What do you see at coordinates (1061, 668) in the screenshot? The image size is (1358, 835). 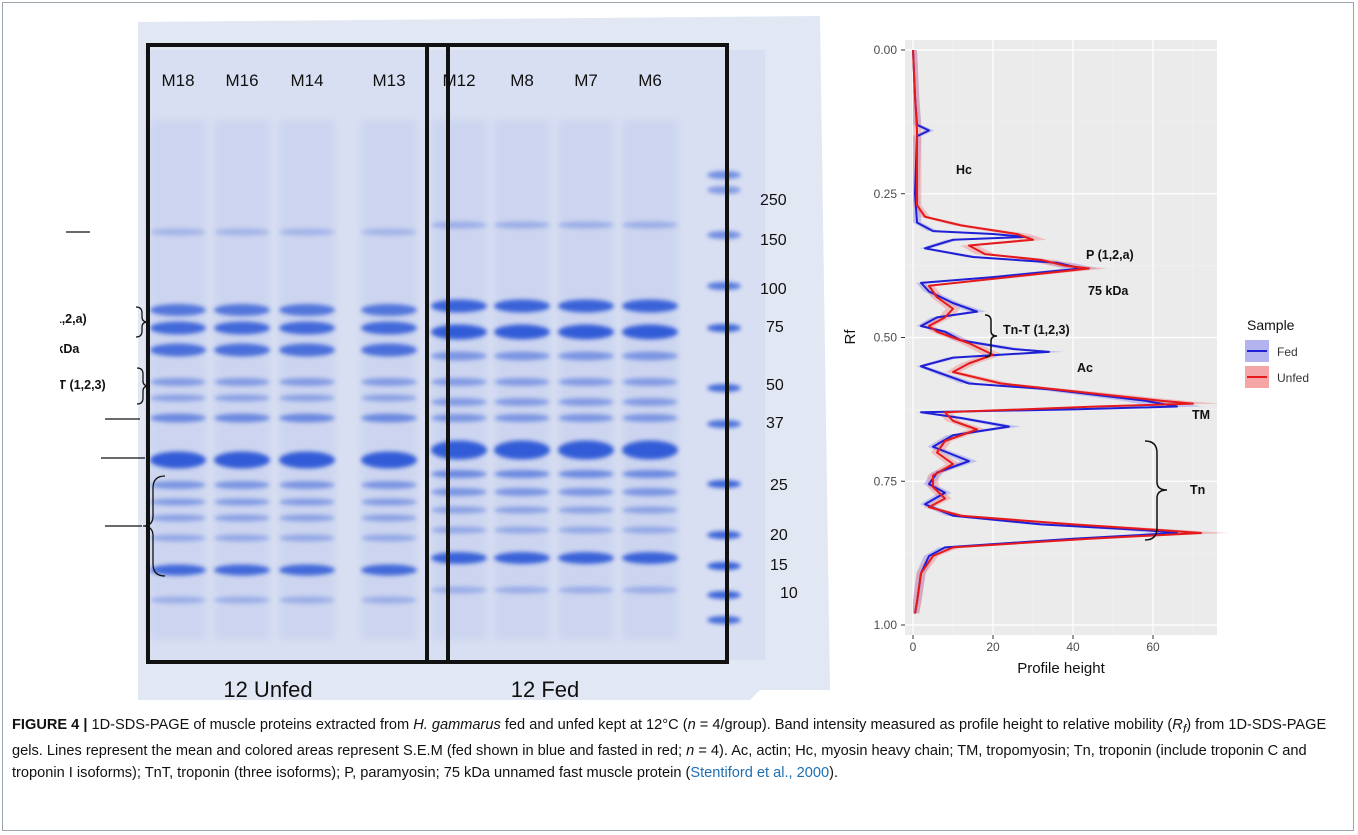 I see `x-axis-label: Profile height` at bounding box center [1061, 668].